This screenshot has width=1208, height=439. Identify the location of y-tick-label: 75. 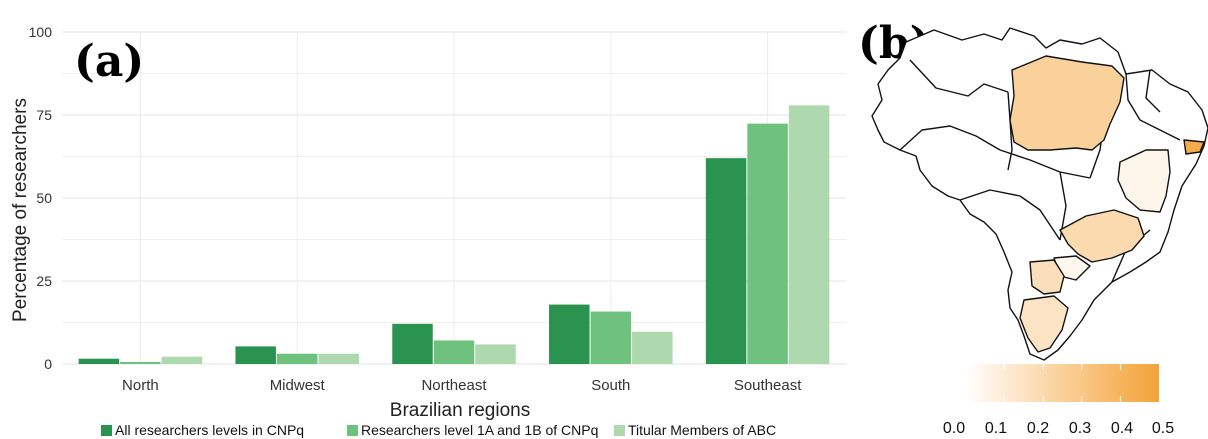
(44, 115).